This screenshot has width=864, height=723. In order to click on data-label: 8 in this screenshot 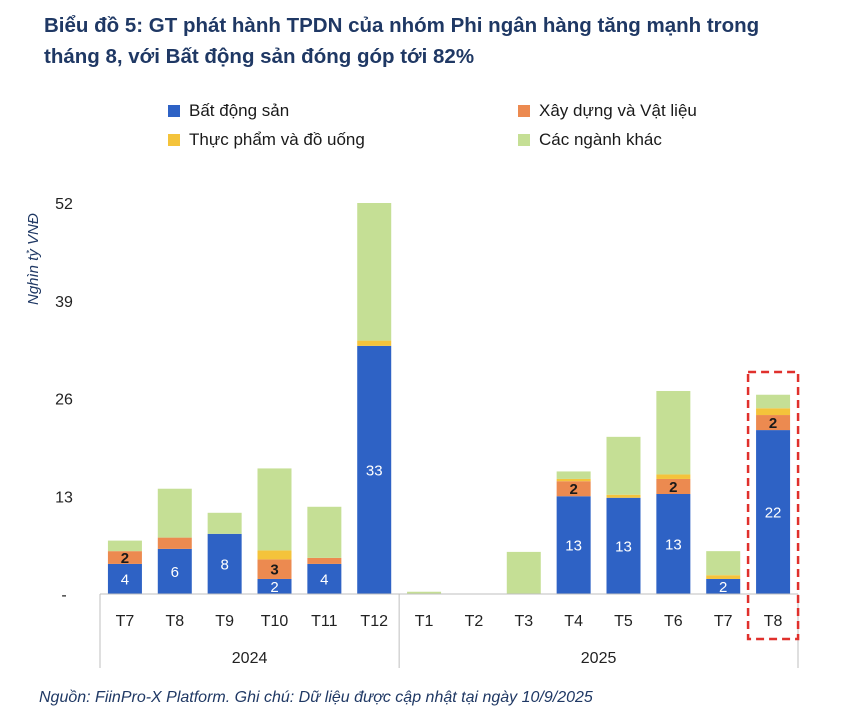, I will do `click(224, 564)`.